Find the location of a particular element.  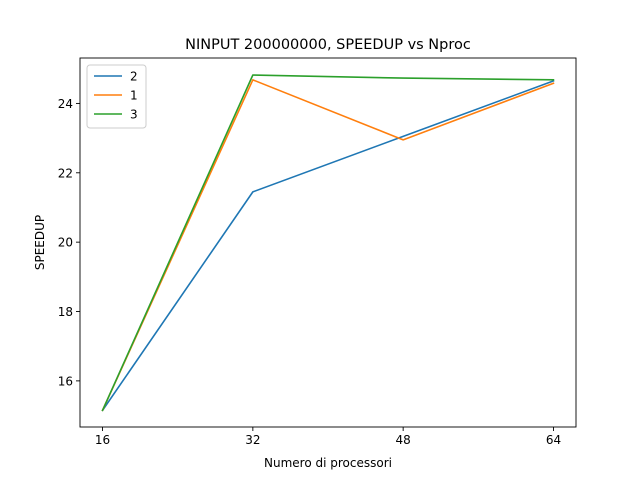

x-tick-label: 64 is located at coordinates (553, 440).